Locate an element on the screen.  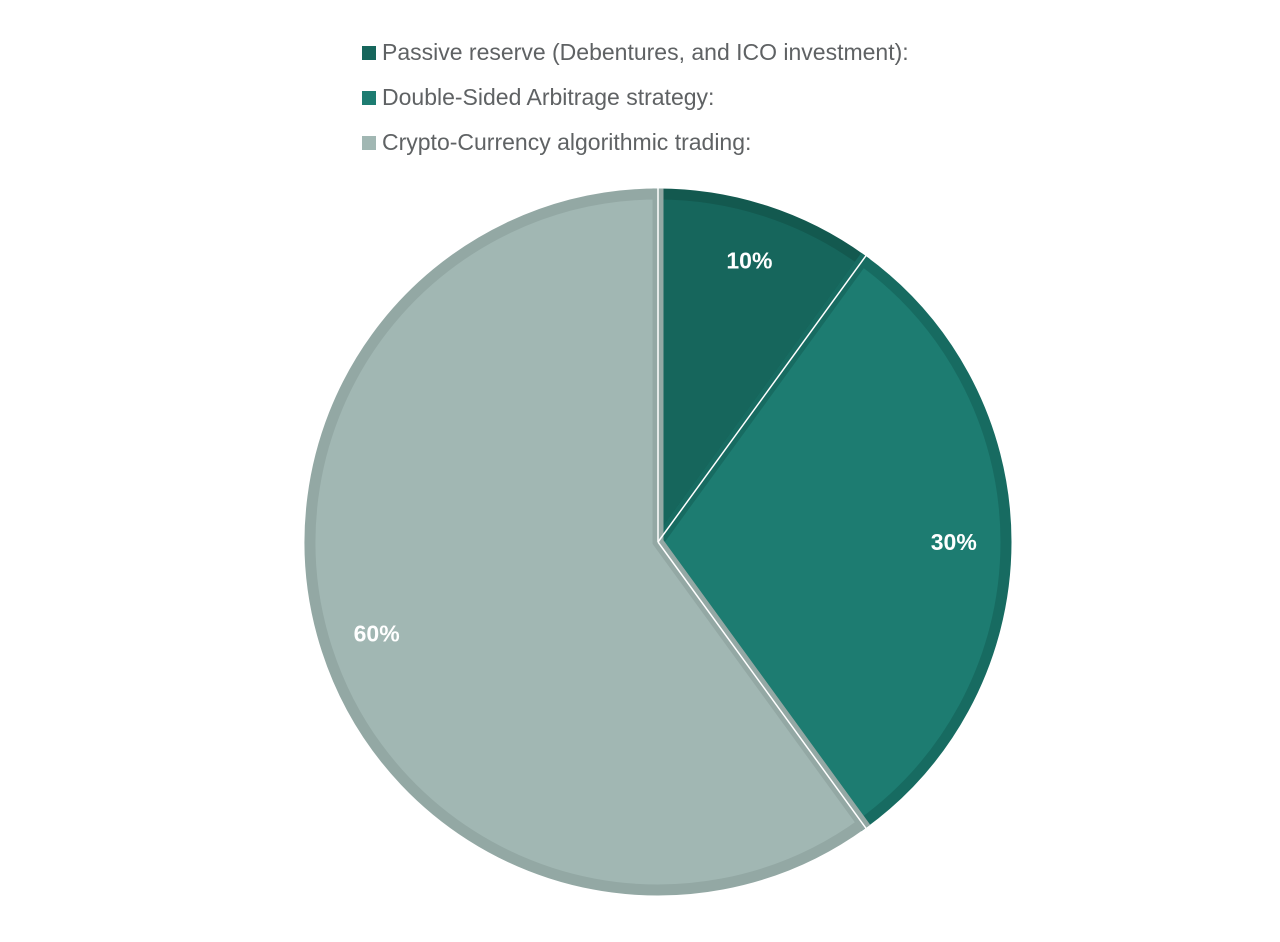
legend-label: Crypto-Currency algorithmic trading: is located at coordinates (567, 142).